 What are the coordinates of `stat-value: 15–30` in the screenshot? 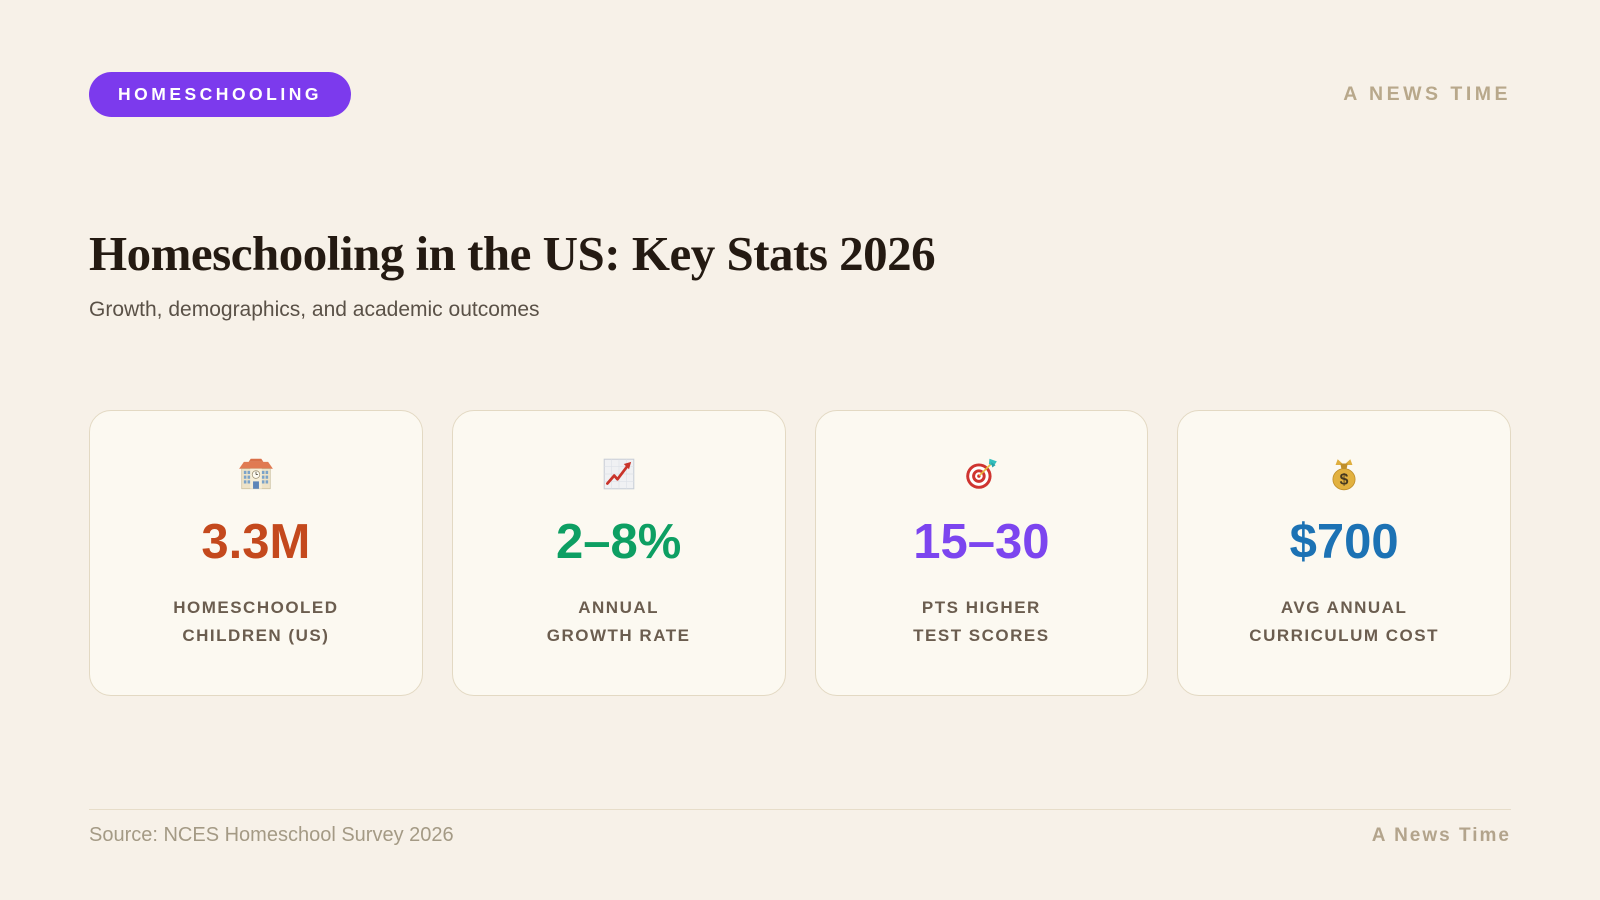 It's located at (981, 541).